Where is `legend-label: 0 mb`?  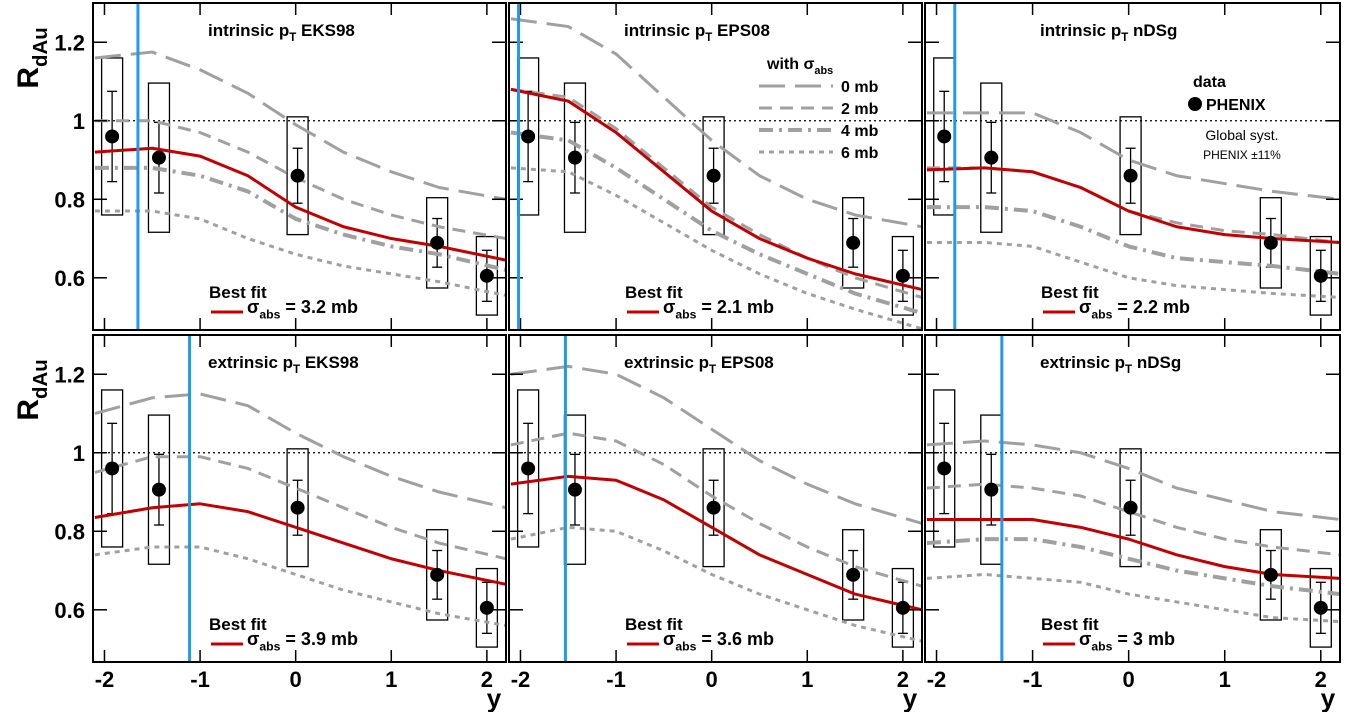
legend-label: 0 mb is located at coordinates (860, 87).